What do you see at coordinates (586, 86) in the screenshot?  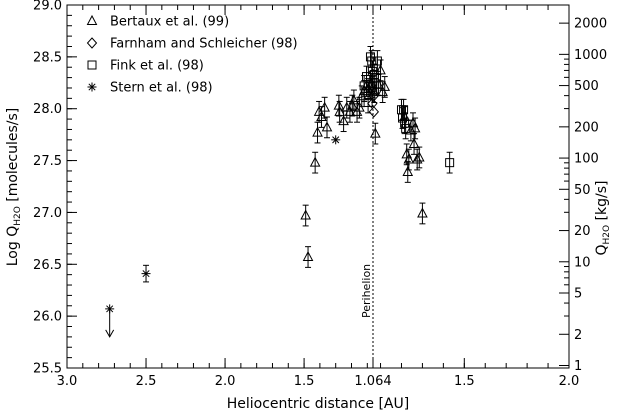 I see `y2-tick-label: 500` at bounding box center [586, 86].